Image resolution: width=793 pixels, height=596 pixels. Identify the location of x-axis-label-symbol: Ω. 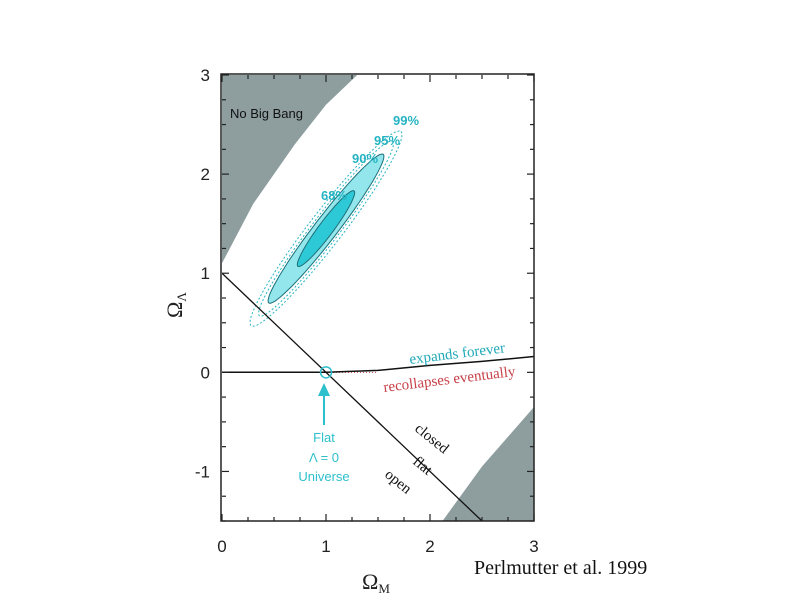
(370, 581).